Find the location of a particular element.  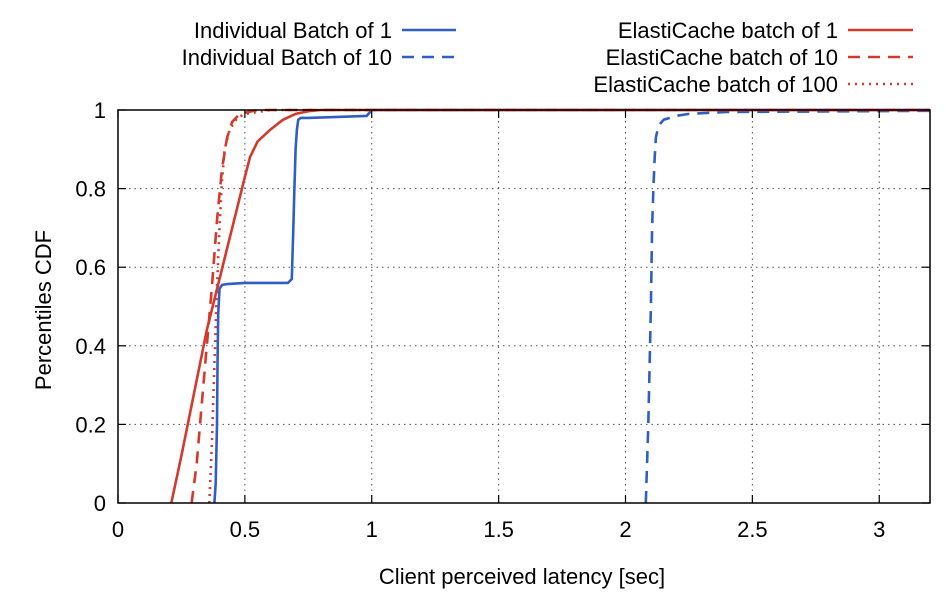

x-tick-label: 2 is located at coordinates (625, 529).